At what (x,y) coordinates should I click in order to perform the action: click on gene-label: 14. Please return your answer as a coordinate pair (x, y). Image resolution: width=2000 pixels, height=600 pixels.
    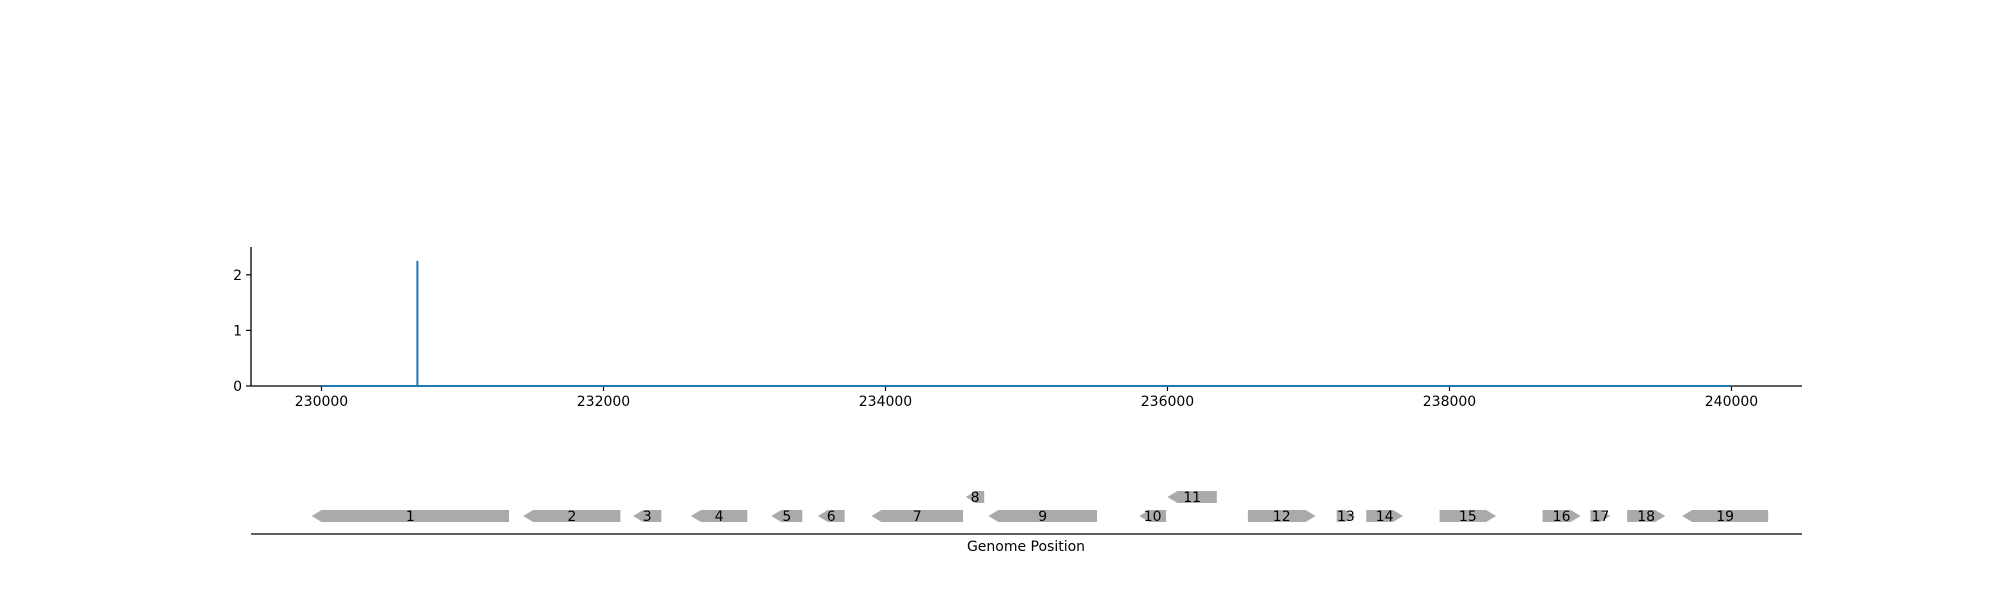
    Looking at the image, I should click on (1385, 517).